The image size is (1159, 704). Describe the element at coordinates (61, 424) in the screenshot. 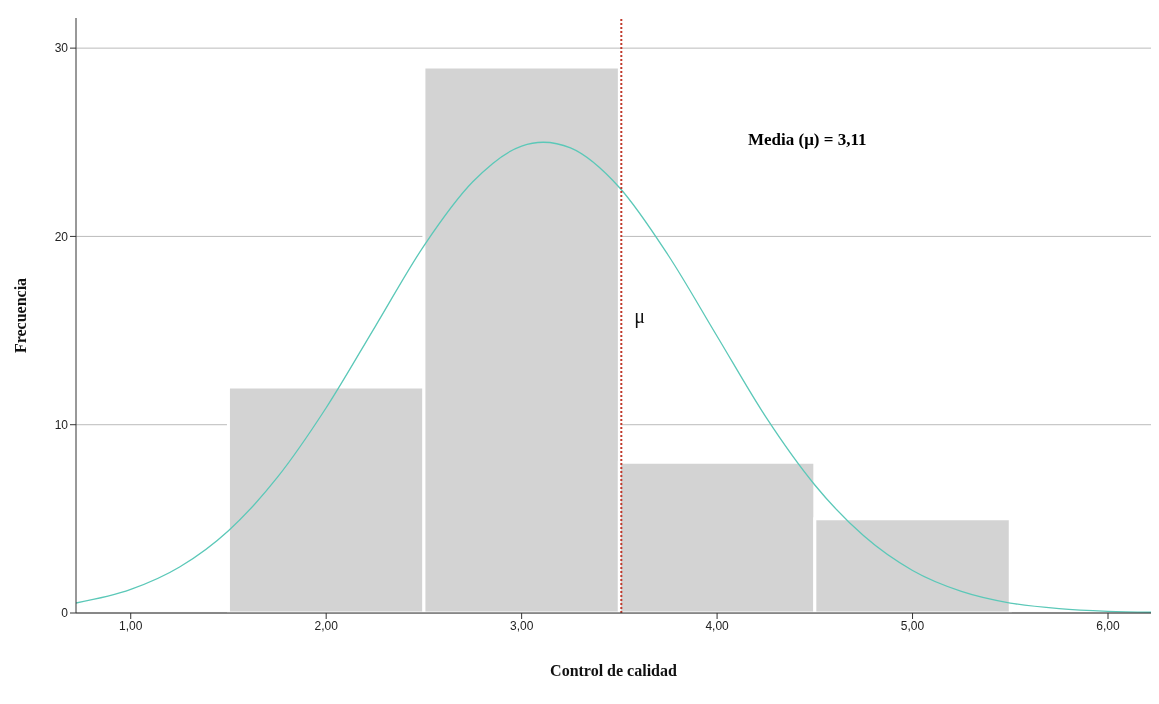

I see `y-tick-label: 10` at that location.